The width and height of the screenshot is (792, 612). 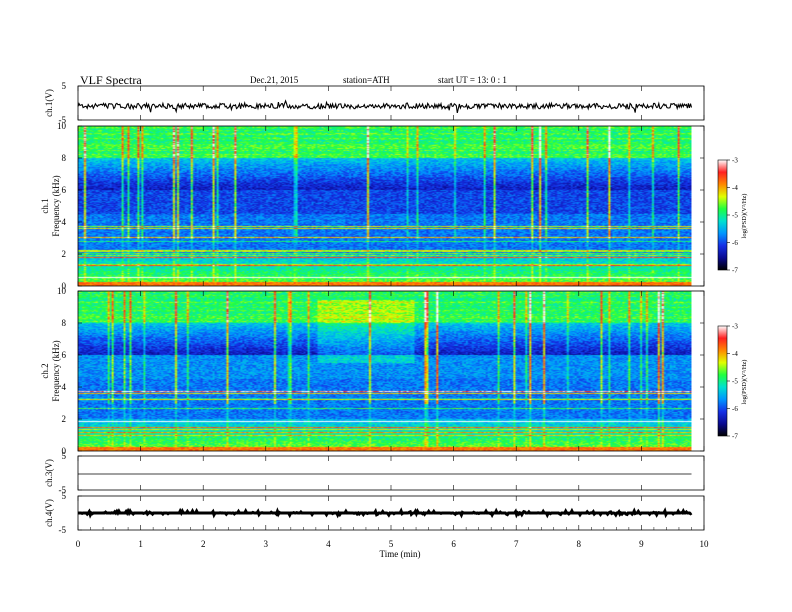 What do you see at coordinates (328, 544) in the screenshot?
I see `xtick-label: 4` at bounding box center [328, 544].